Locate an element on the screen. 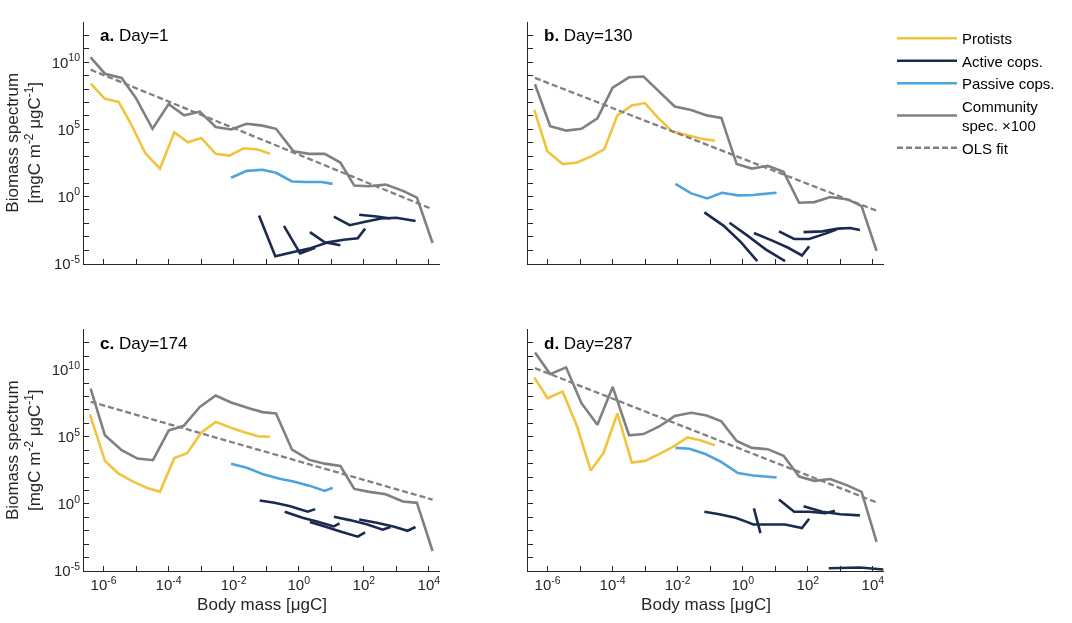  legend-label: OLS fit is located at coordinates (985, 148).